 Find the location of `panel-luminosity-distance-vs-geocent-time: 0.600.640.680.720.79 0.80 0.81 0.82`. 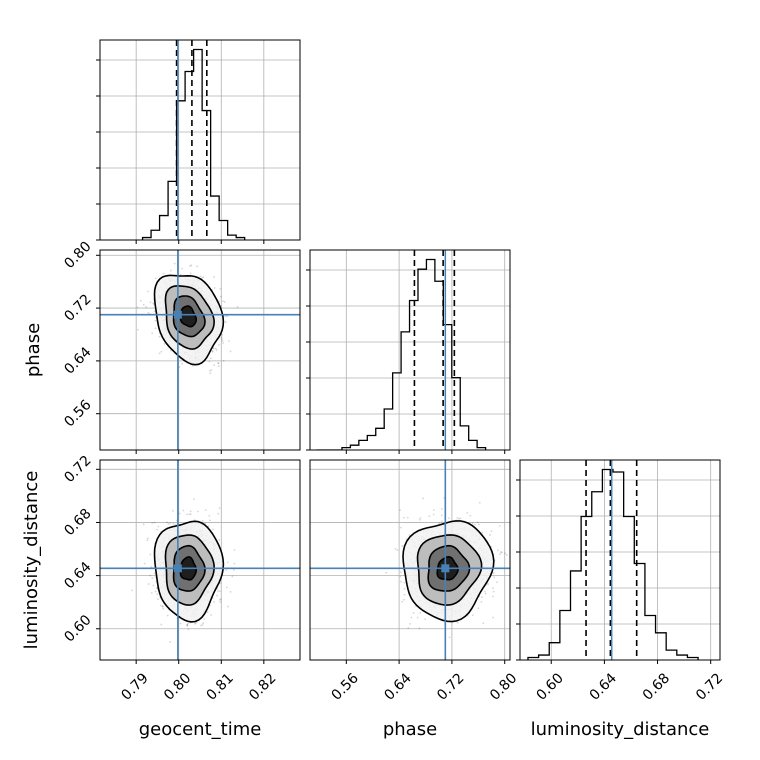

panel-luminosity-distance-vs-geocent-time: 0.600.640.680.720.79 0.80 0.81 0.82 is located at coordinates (181, 578).